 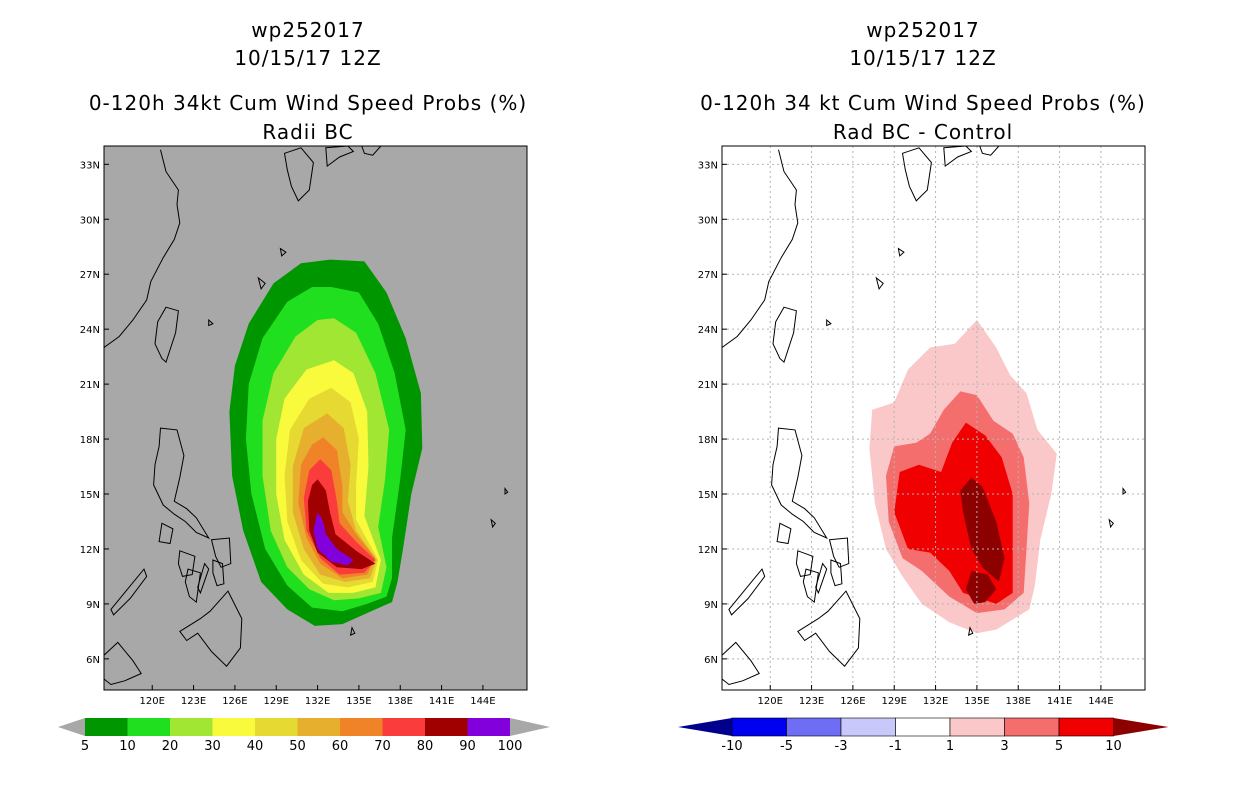 What do you see at coordinates (708, 330) in the screenshot?
I see `right-y-tick-label: 24N` at bounding box center [708, 330].